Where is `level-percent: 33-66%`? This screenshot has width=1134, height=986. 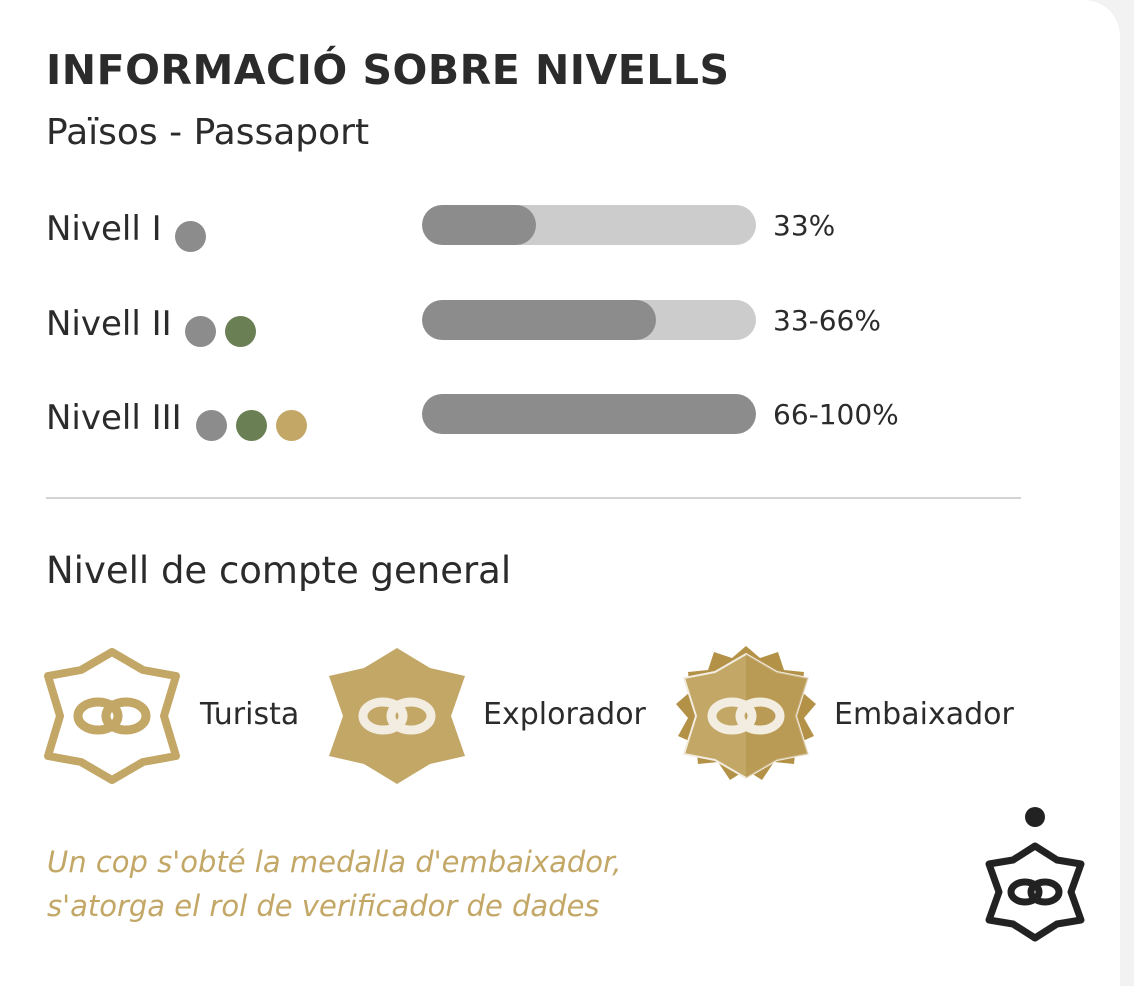 level-percent: 33-66% is located at coordinates (827, 320).